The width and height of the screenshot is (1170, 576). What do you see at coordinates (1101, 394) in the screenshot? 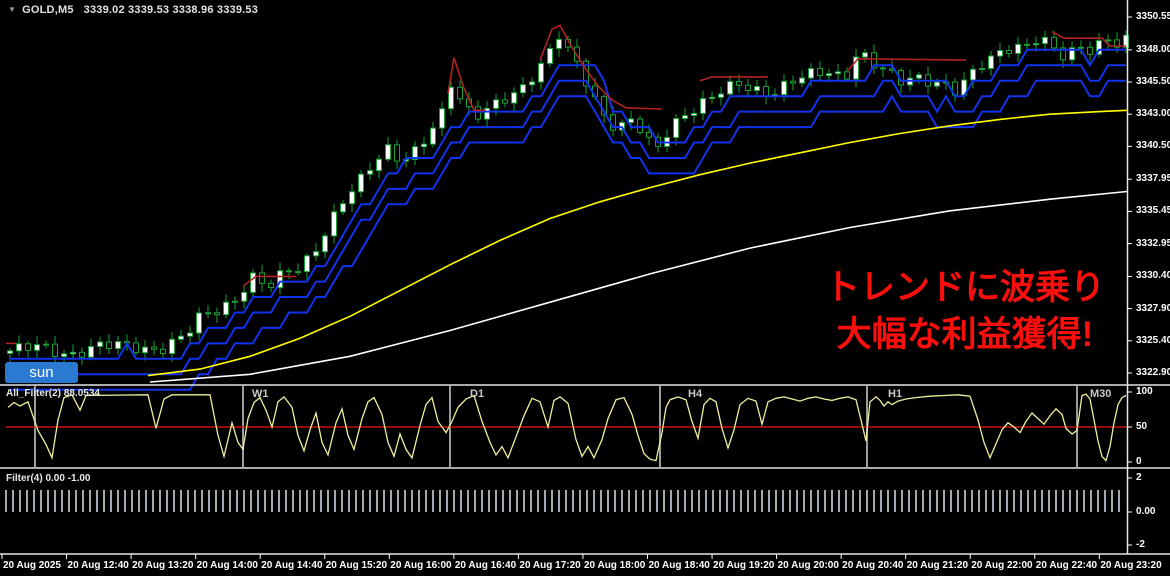
I see `timeframe-section-label: M30` at bounding box center [1101, 394].